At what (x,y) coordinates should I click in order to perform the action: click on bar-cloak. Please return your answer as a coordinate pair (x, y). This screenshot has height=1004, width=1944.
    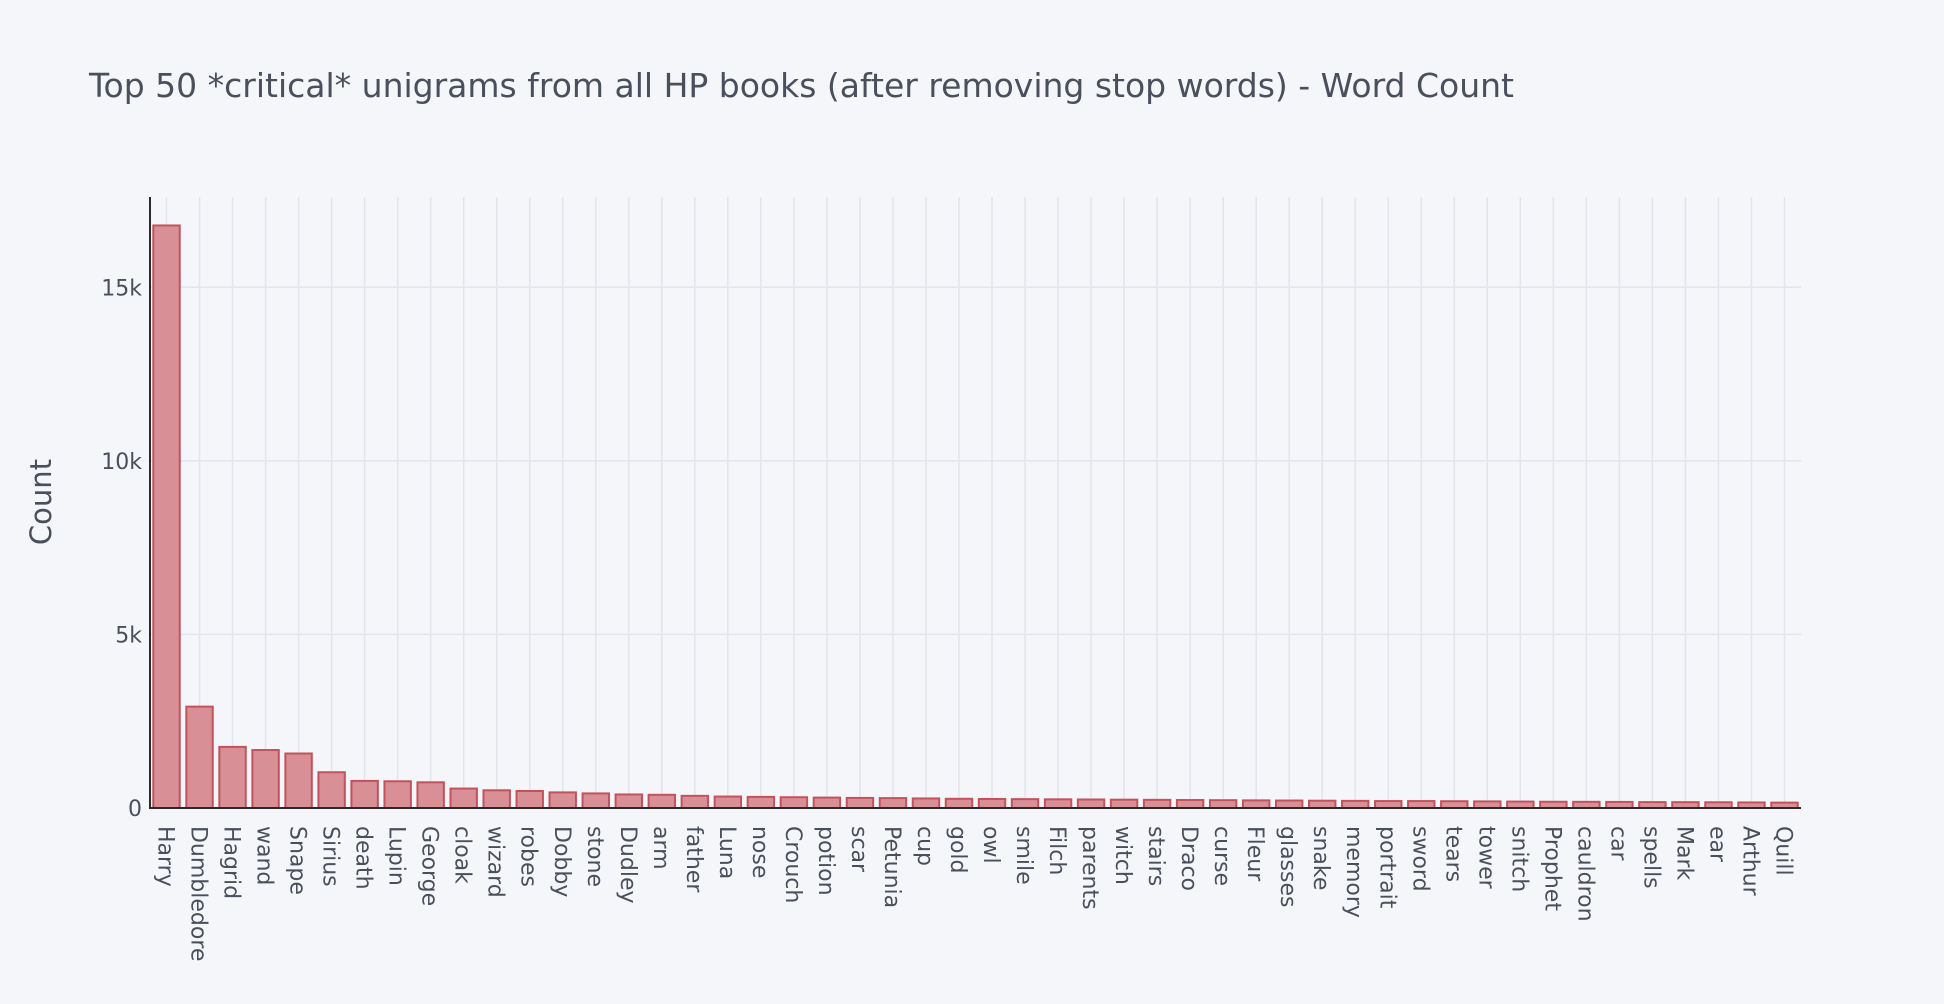
    Looking at the image, I should click on (463, 798).